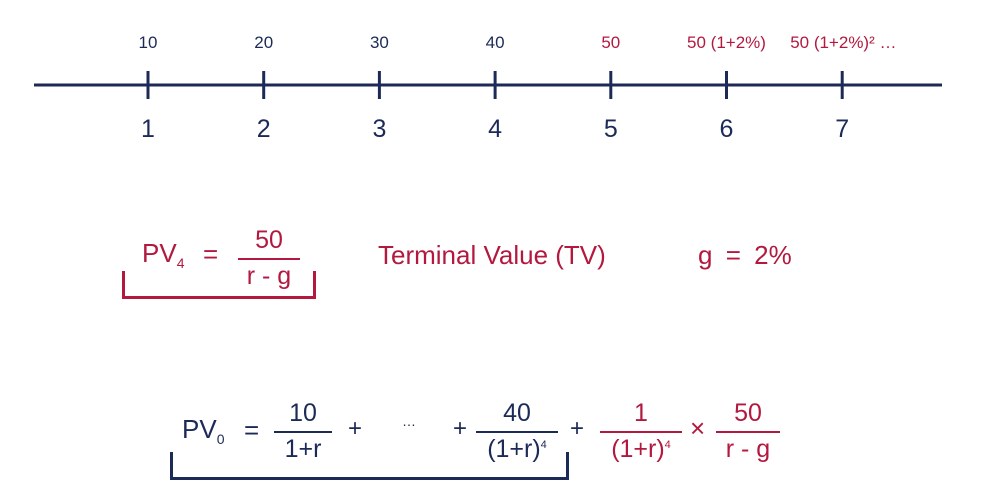 The height and width of the screenshot is (503, 1006). What do you see at coordinates (492, 255) in the screenshot?
I see `terminal-value-label: Terminal Value (TV)` at bounding box center [492, 255].